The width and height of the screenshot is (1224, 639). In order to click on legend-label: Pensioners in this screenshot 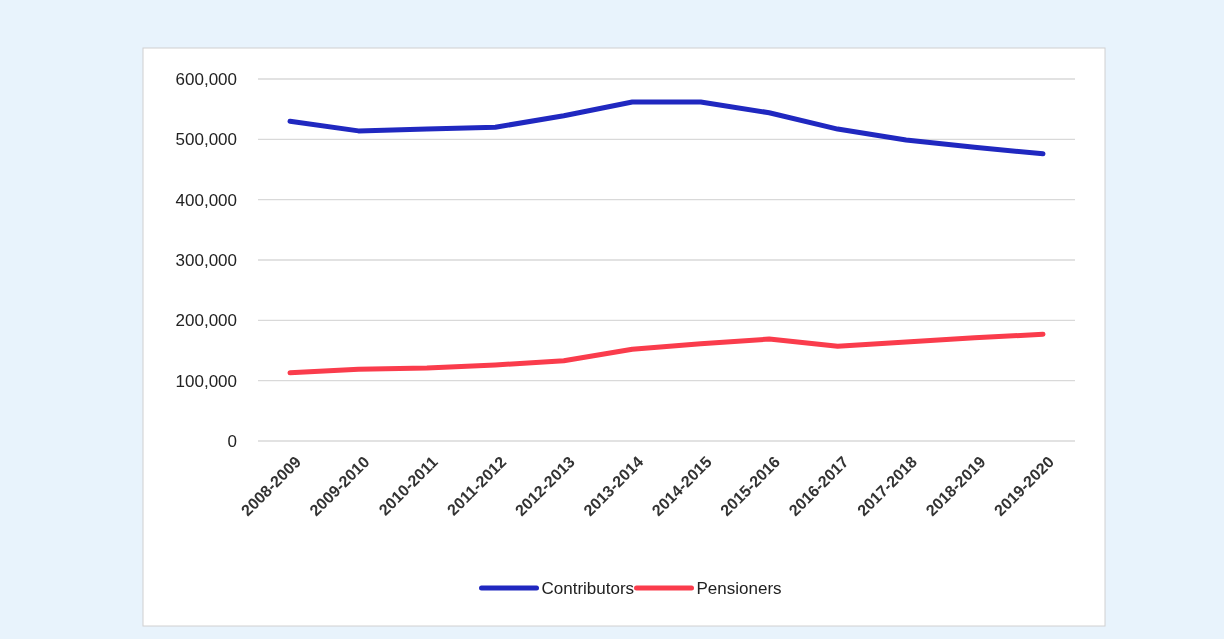, I will do `click(739, 588)`.